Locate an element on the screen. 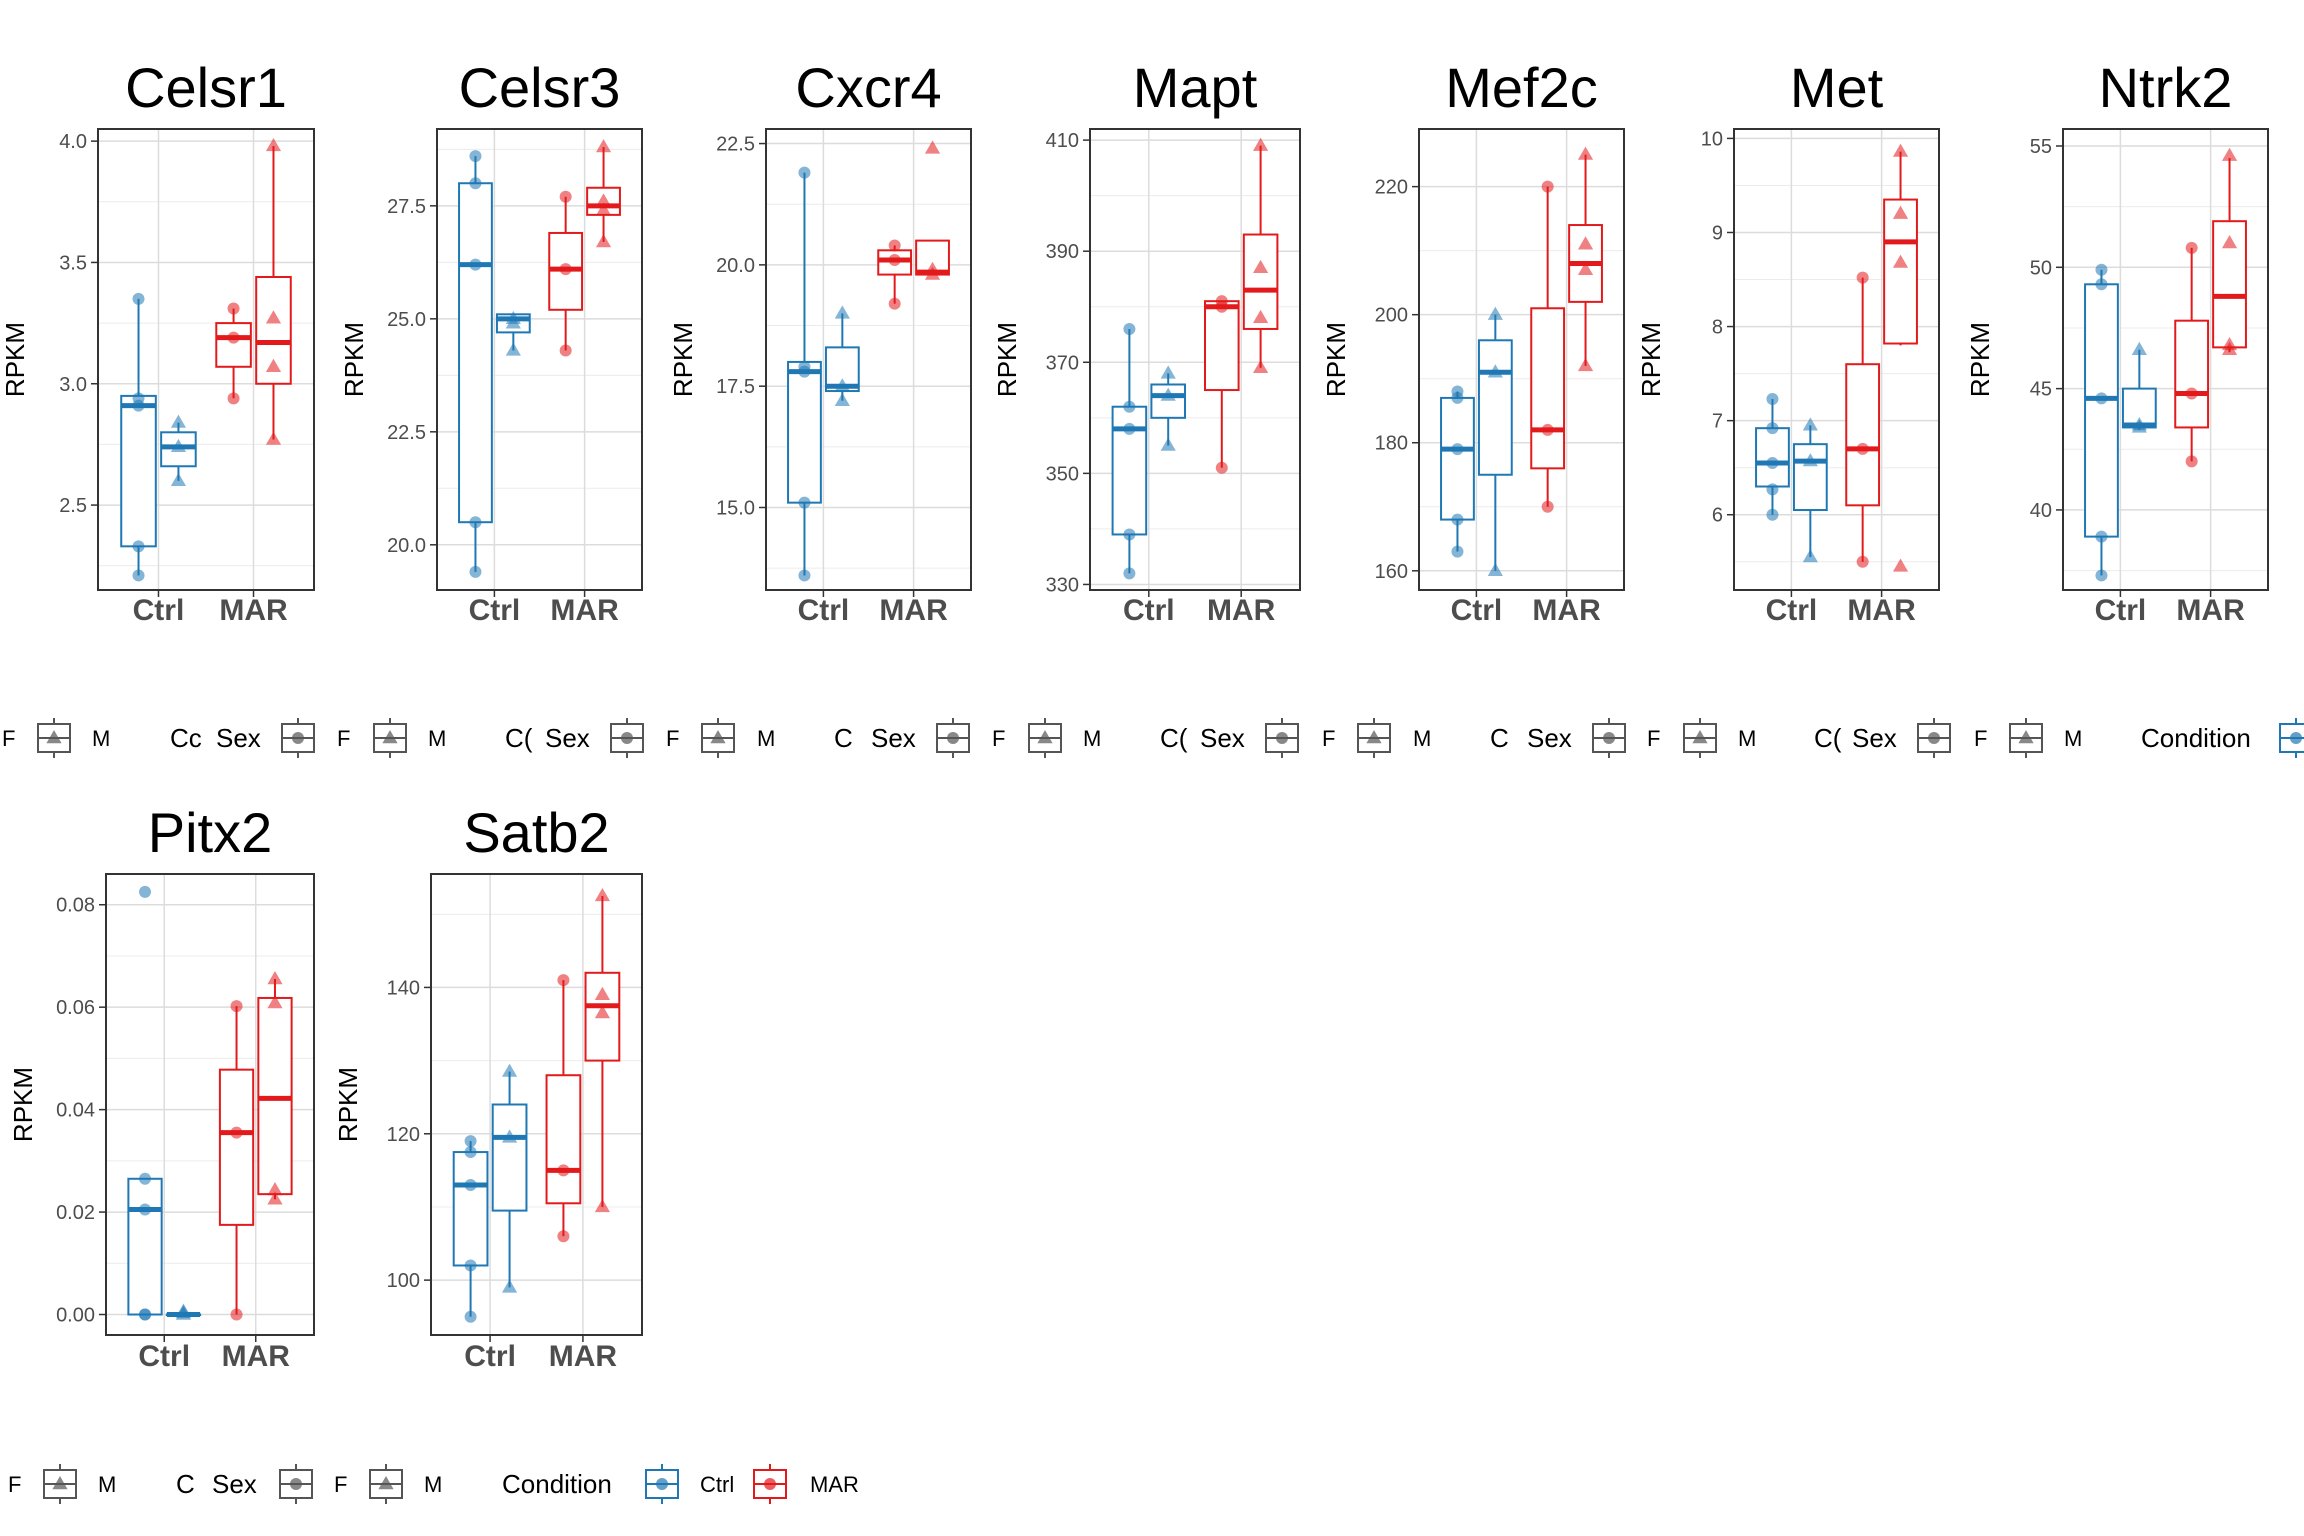 The image size is (2304, 1536). panel-met: Met 6 7 8 9 10 RPKM Ctrl MAR is located at coordinates (1788, 341).